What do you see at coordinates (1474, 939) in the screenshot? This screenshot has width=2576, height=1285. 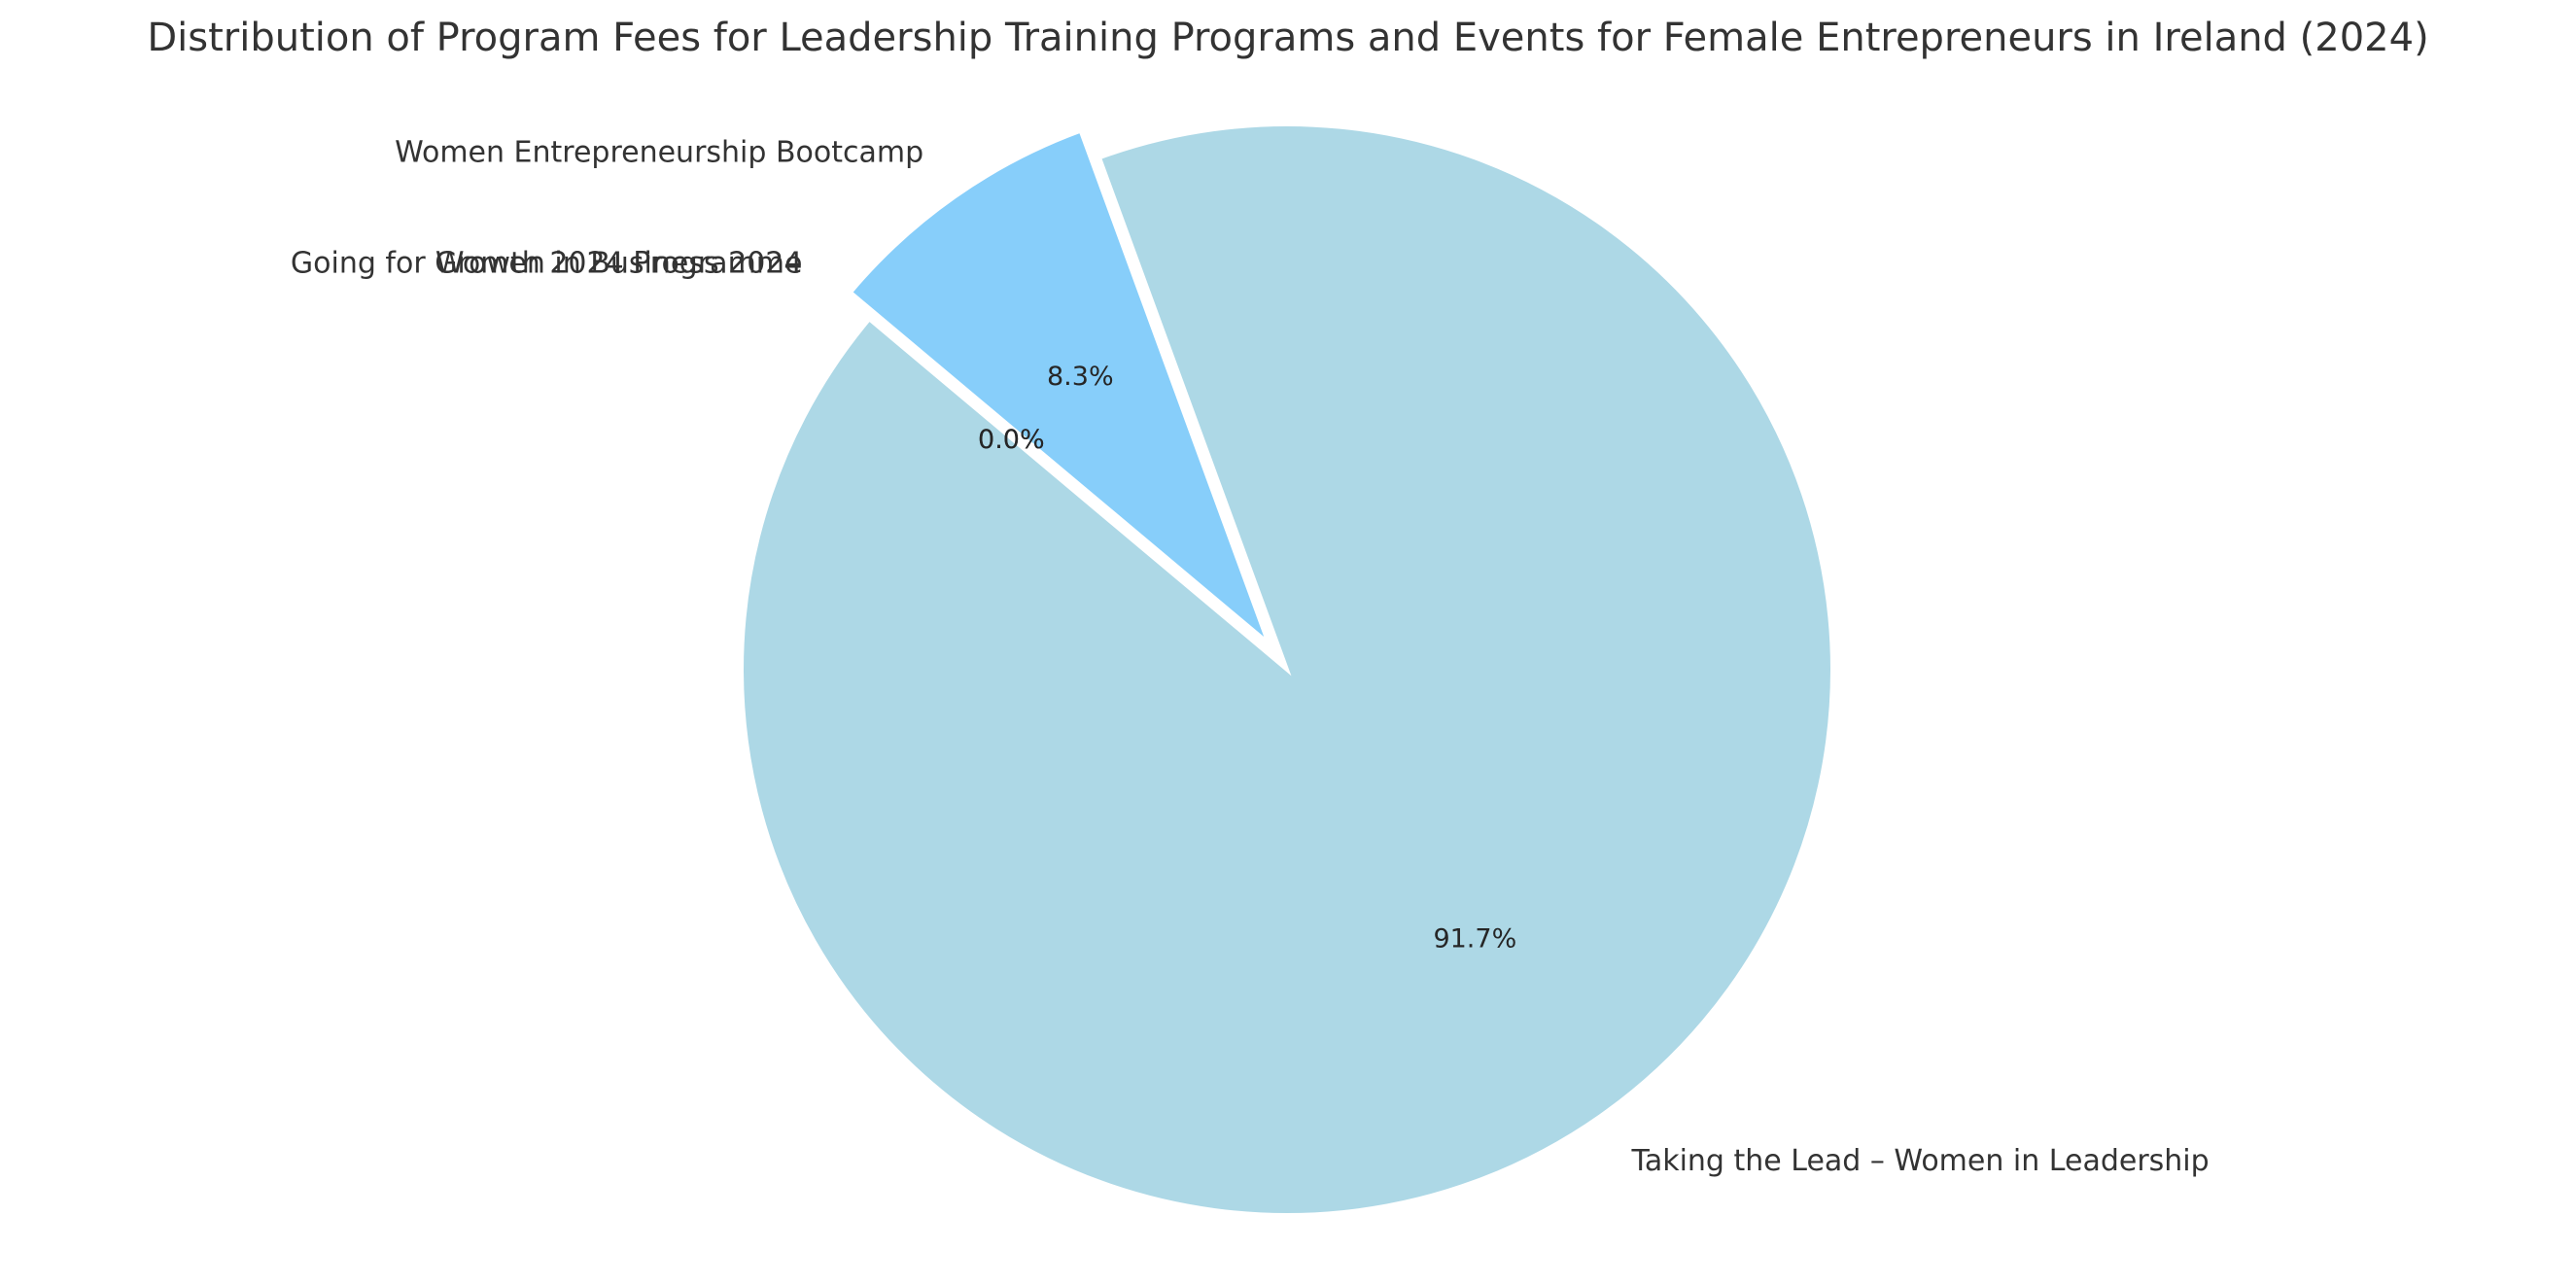 I see `percent-label-taking-the-lead-women-in-leadership: 91.7%` at bounding box center [1474, 939].